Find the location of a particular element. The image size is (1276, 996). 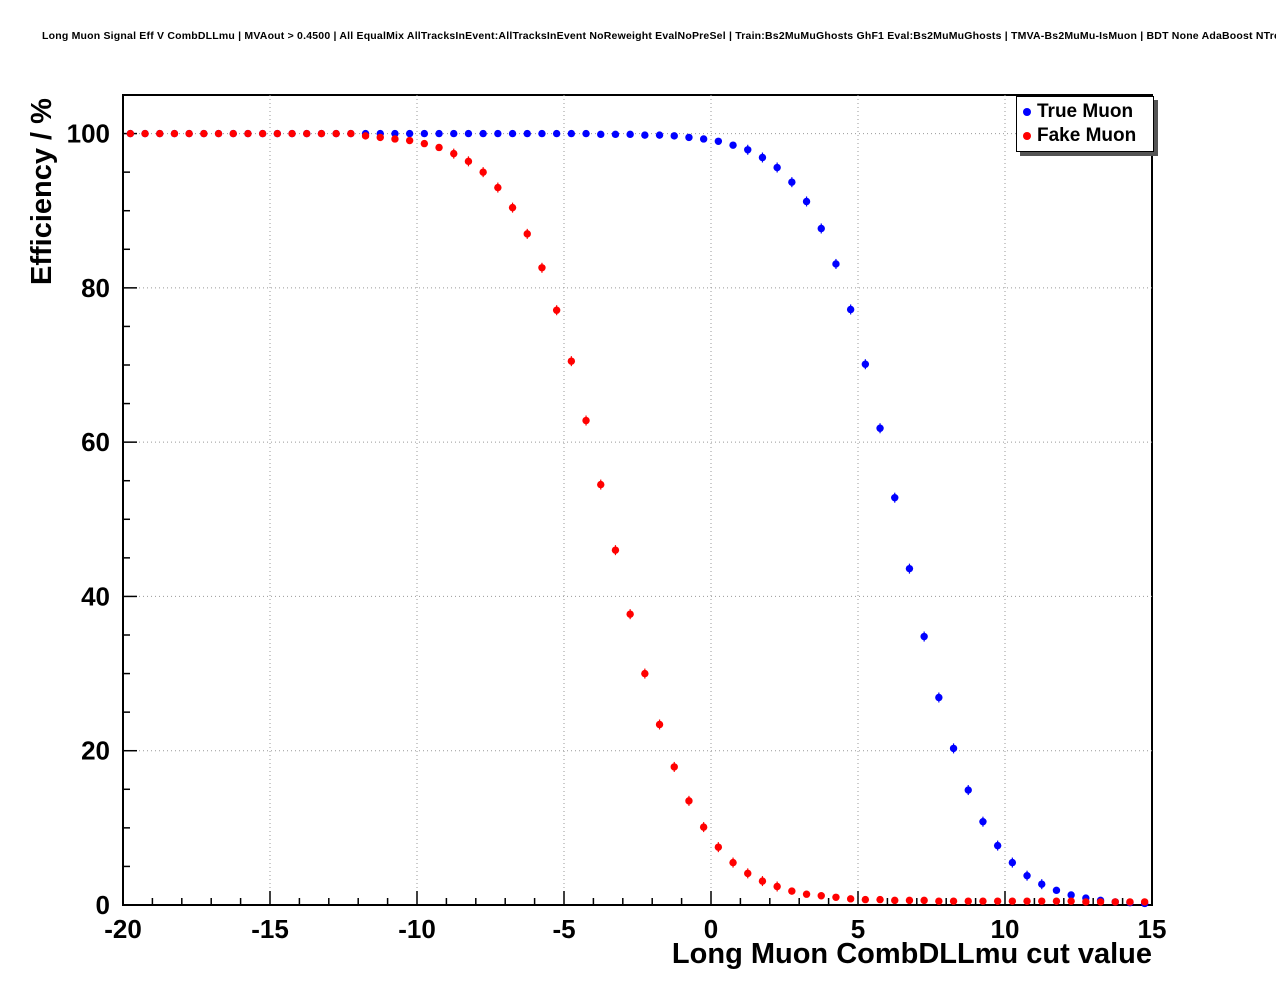

legend-entry-true-muon: True Muon is located at coordinates (1085, 112).